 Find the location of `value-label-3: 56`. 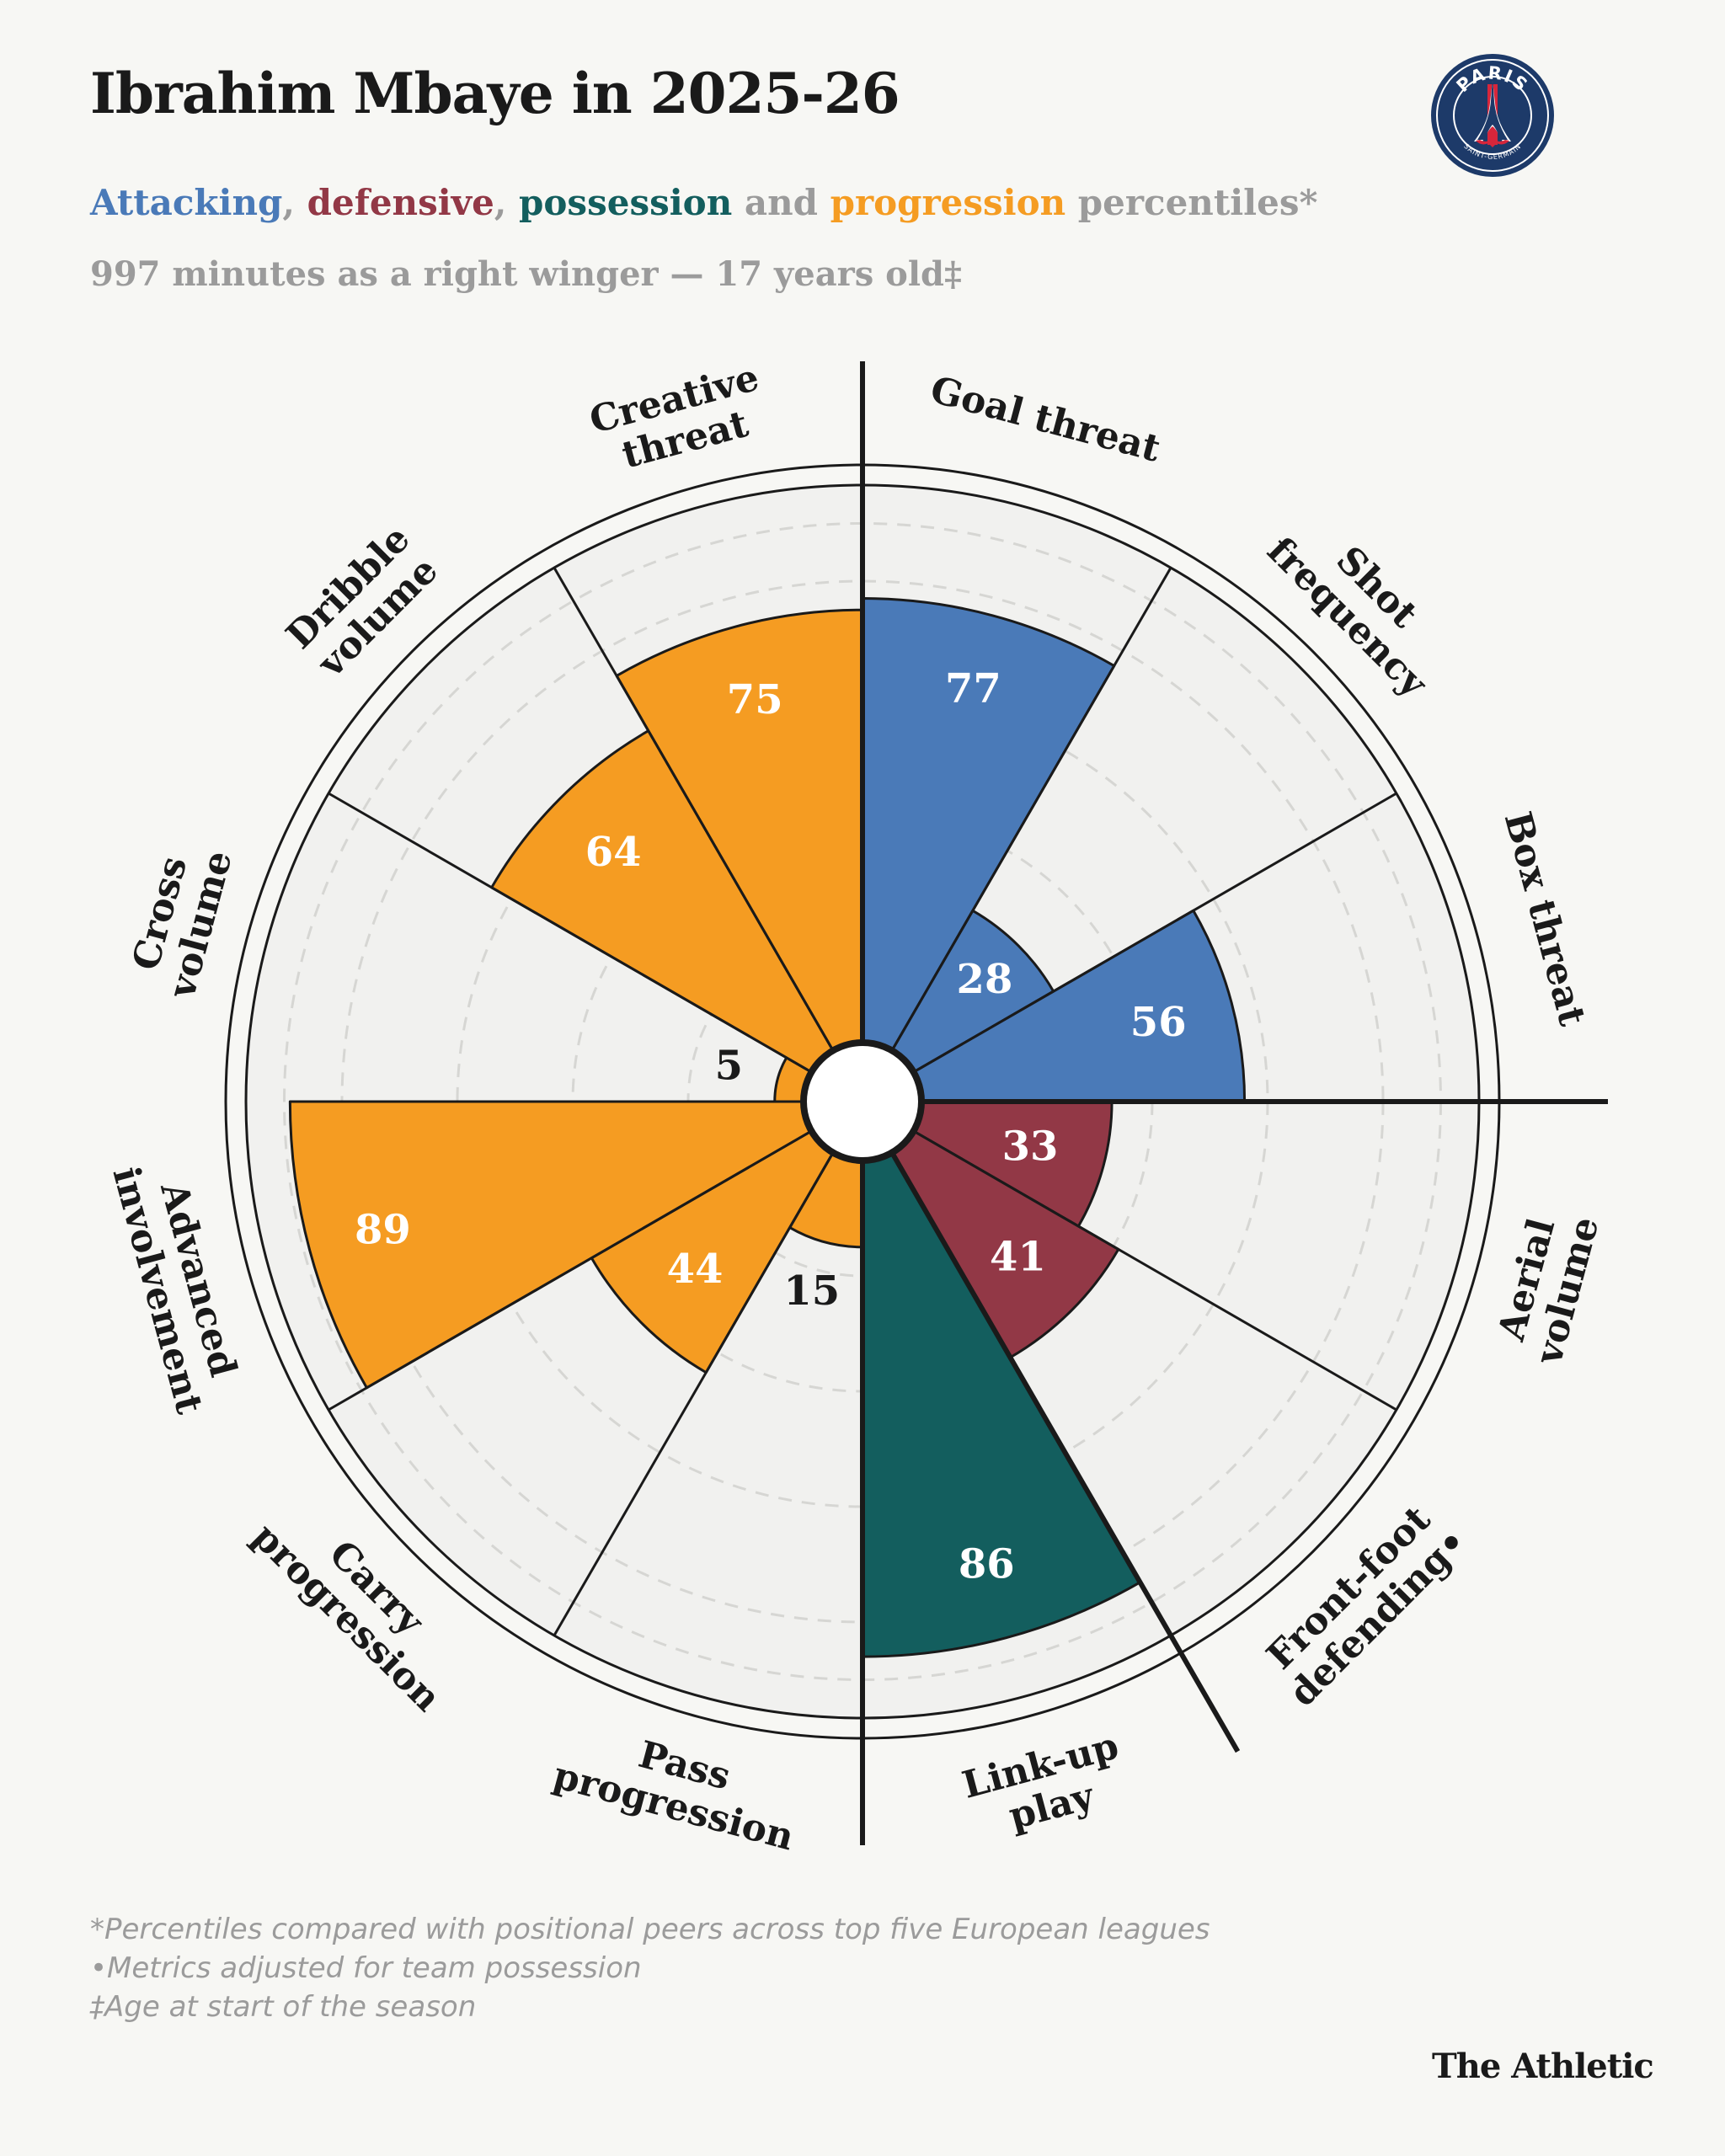

value-label-3: 56 is located at coordinates (1158, 1022).